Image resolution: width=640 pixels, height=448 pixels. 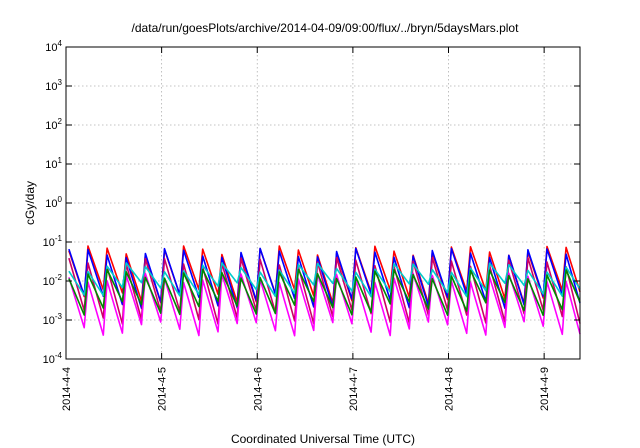 What do you see at coordinates (53, 202) in the screenshot?
I see `y-tick-label: 10⁰` at bounding box center [53, 202].